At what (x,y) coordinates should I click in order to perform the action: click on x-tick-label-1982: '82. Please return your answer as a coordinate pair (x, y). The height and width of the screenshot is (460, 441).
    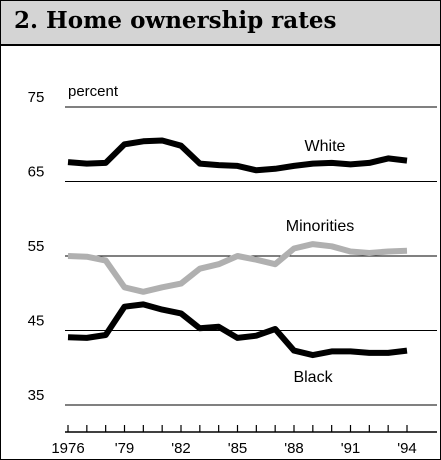
    Looking at the image, I should click on (181, 448).